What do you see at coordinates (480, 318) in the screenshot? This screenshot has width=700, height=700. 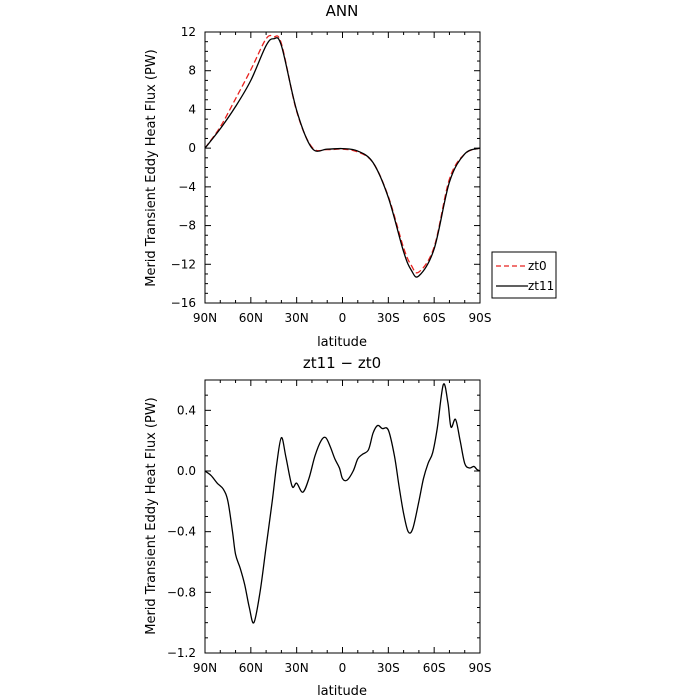 I see `top-x-tick-label: 90S` at bounding box center [480, 318].